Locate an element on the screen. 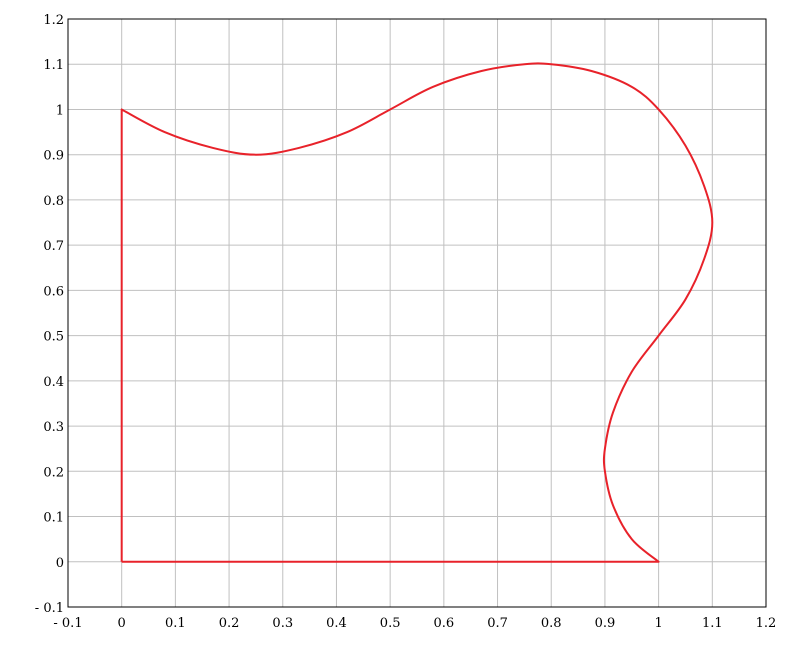 The width and height of the screenshot is (794, 653). x-tick-label: 0.9 is located at coordinates (605, 623).